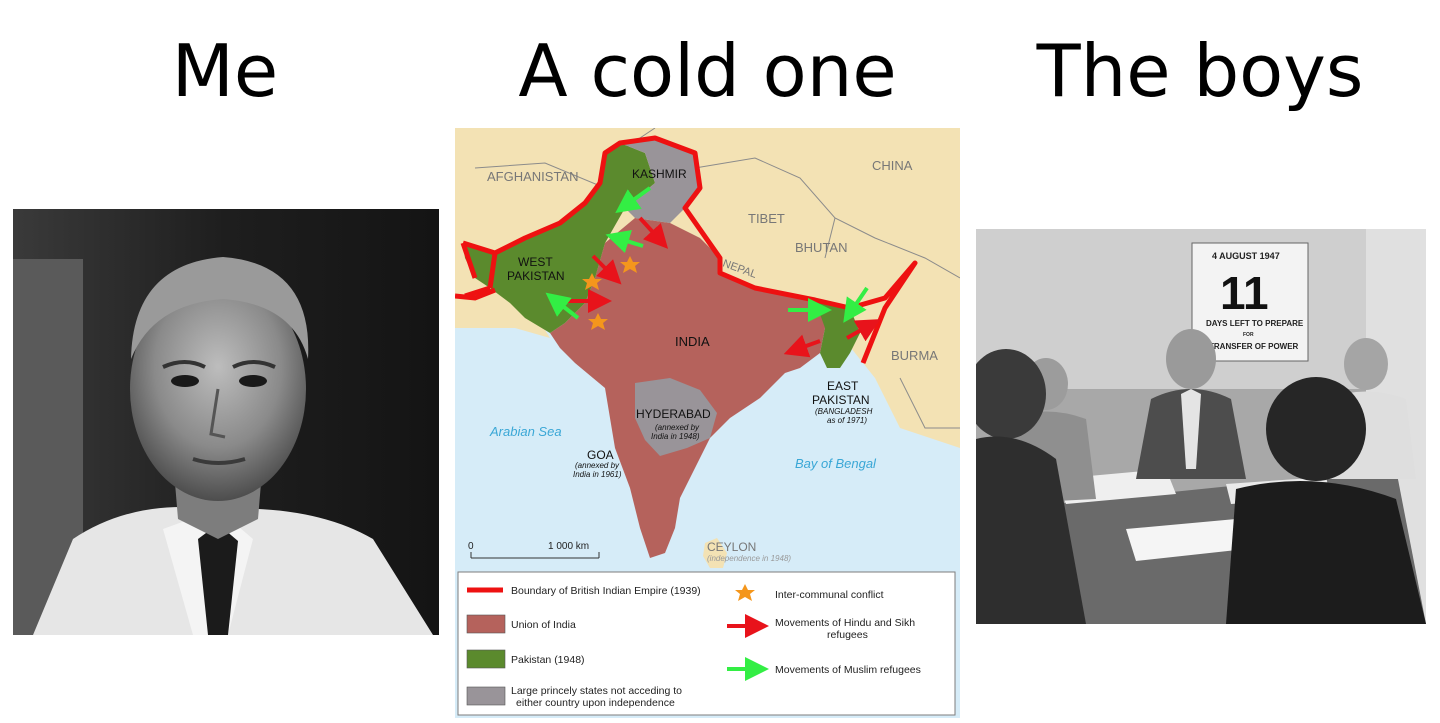 The width and height of the screenshot is (1440, 723). What do you see at coordinates (471, 546) in the screenshot?
I see `scale-zero: 0` at bounding box center [471, 546].